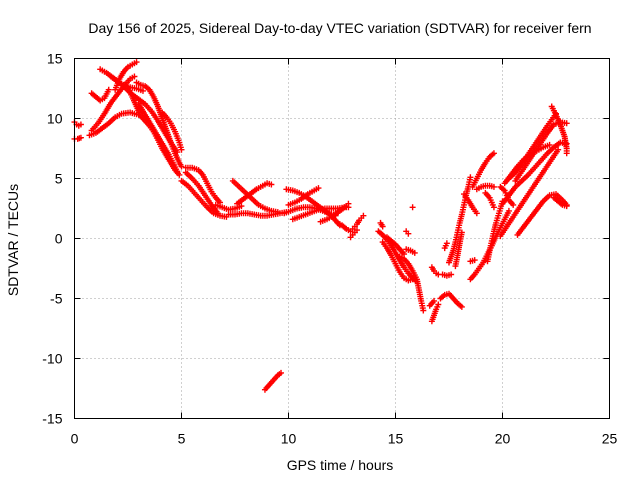 The image size is (640, 480). What do you see at coordinates (52, 419) in the screenshot?
I see `y-tick-label: -15` at bounding box center [52, 419].